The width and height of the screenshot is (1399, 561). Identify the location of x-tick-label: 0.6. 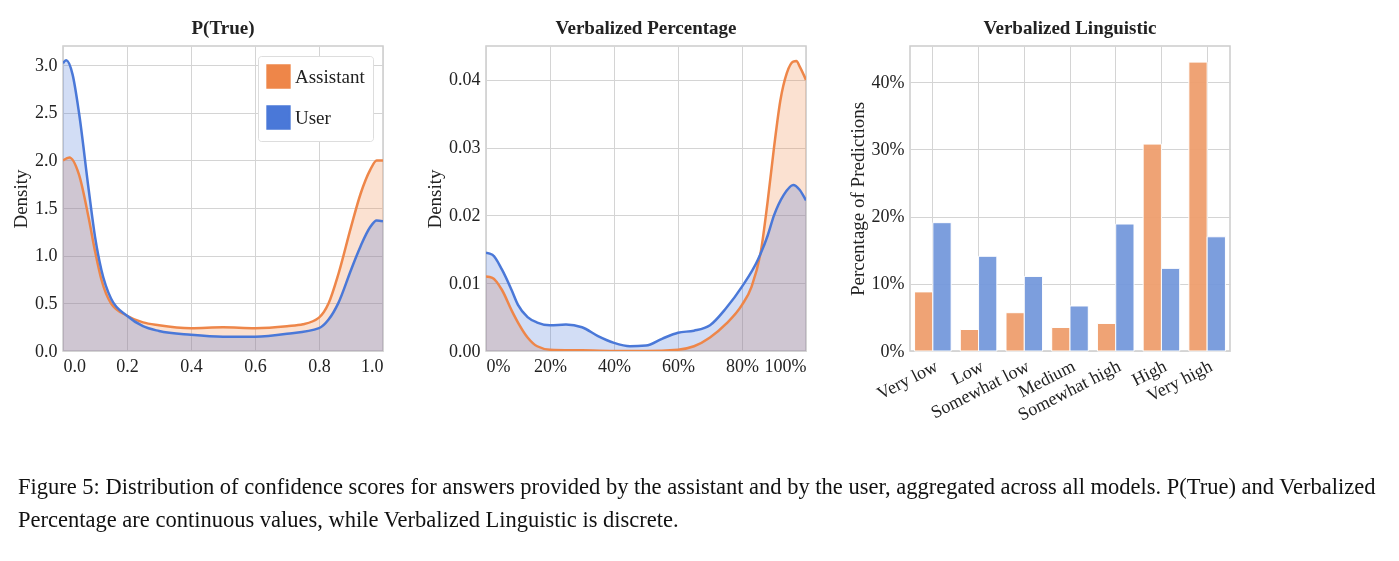
(255, 365).